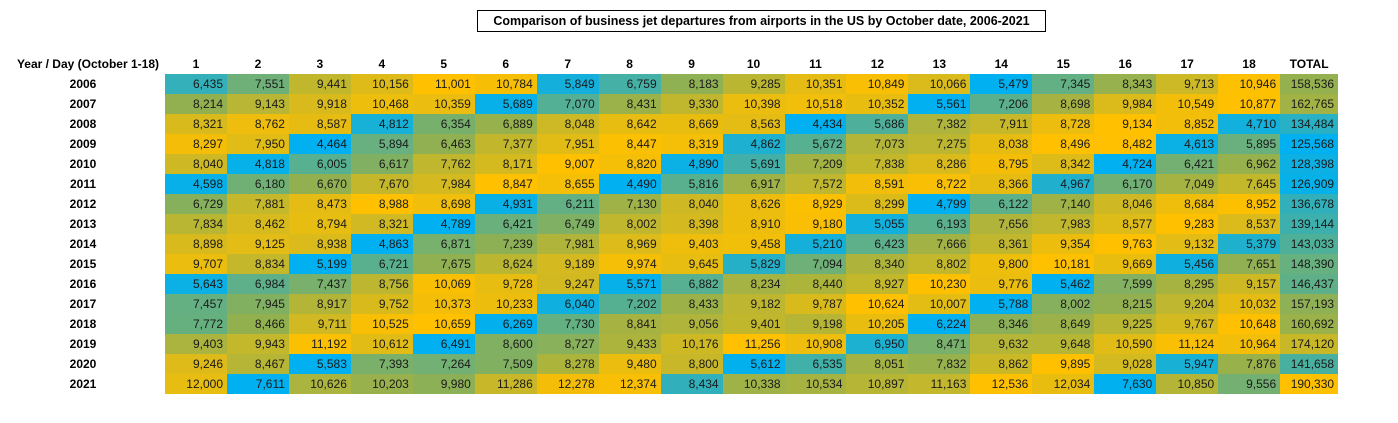 Image resolution: width=1398 pixels, height=423 pixels. I want to click on heatmap-cell: 6,749, so click(567, 224).